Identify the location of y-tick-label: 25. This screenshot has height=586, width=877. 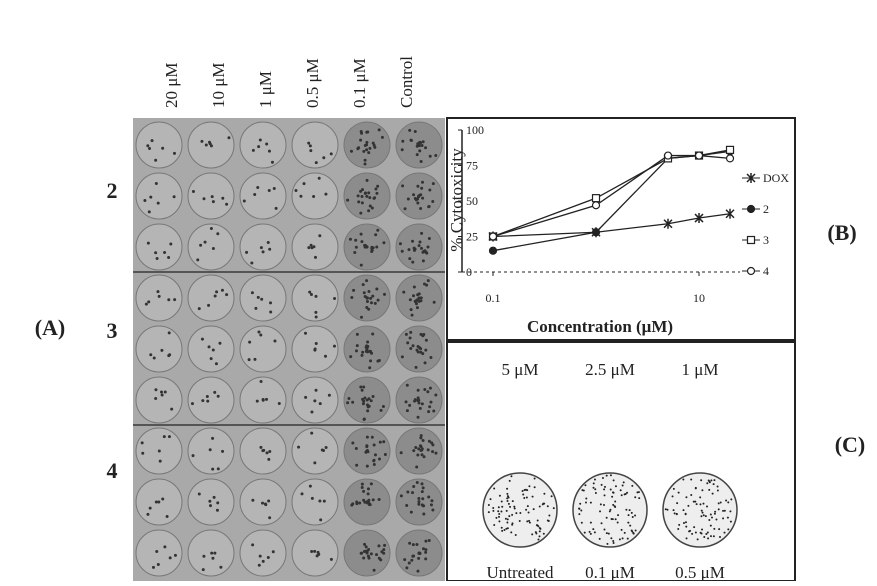
(472, 237).